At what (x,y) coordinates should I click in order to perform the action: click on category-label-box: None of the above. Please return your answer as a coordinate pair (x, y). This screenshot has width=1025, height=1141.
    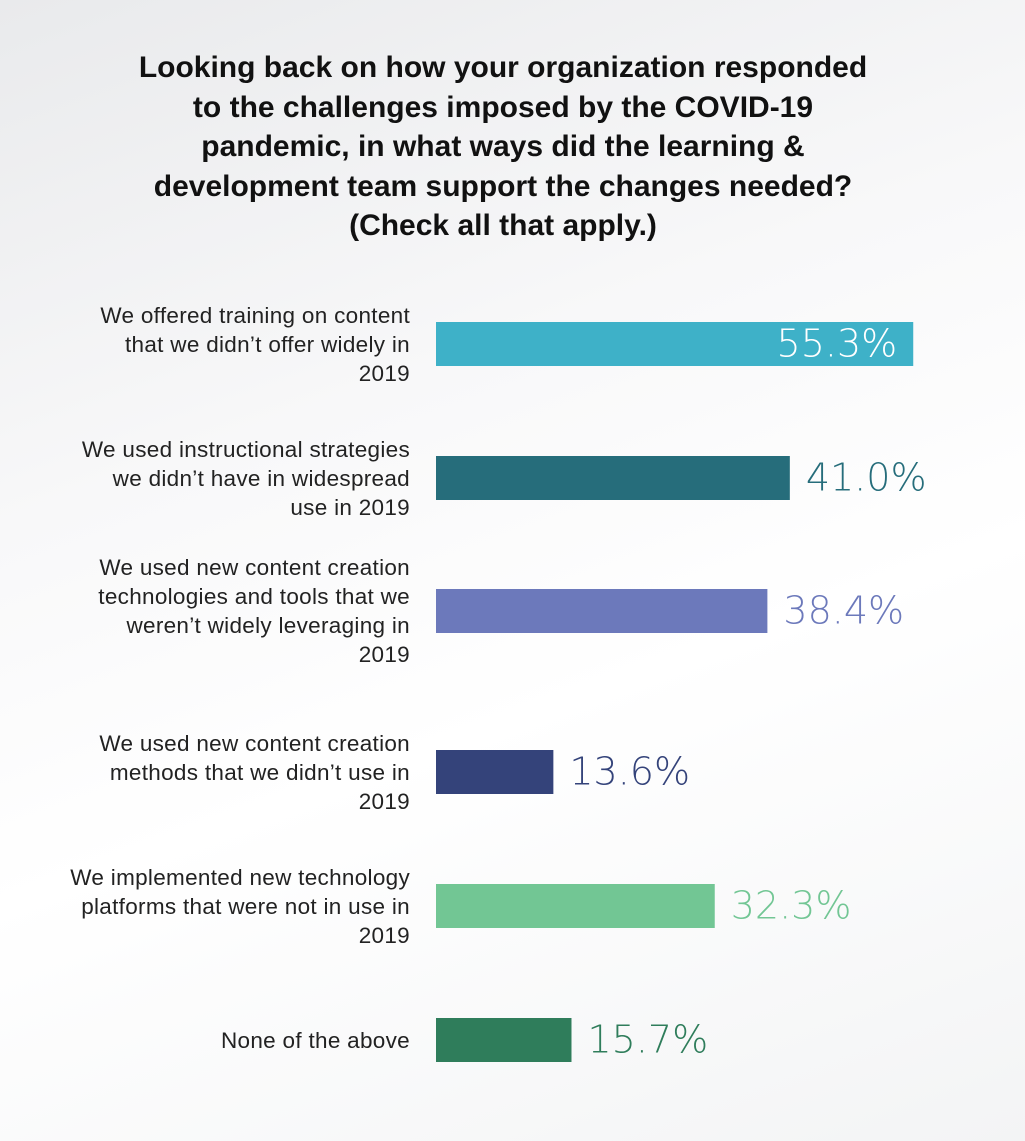
    Looking at the image, I should click on (240, 1040).